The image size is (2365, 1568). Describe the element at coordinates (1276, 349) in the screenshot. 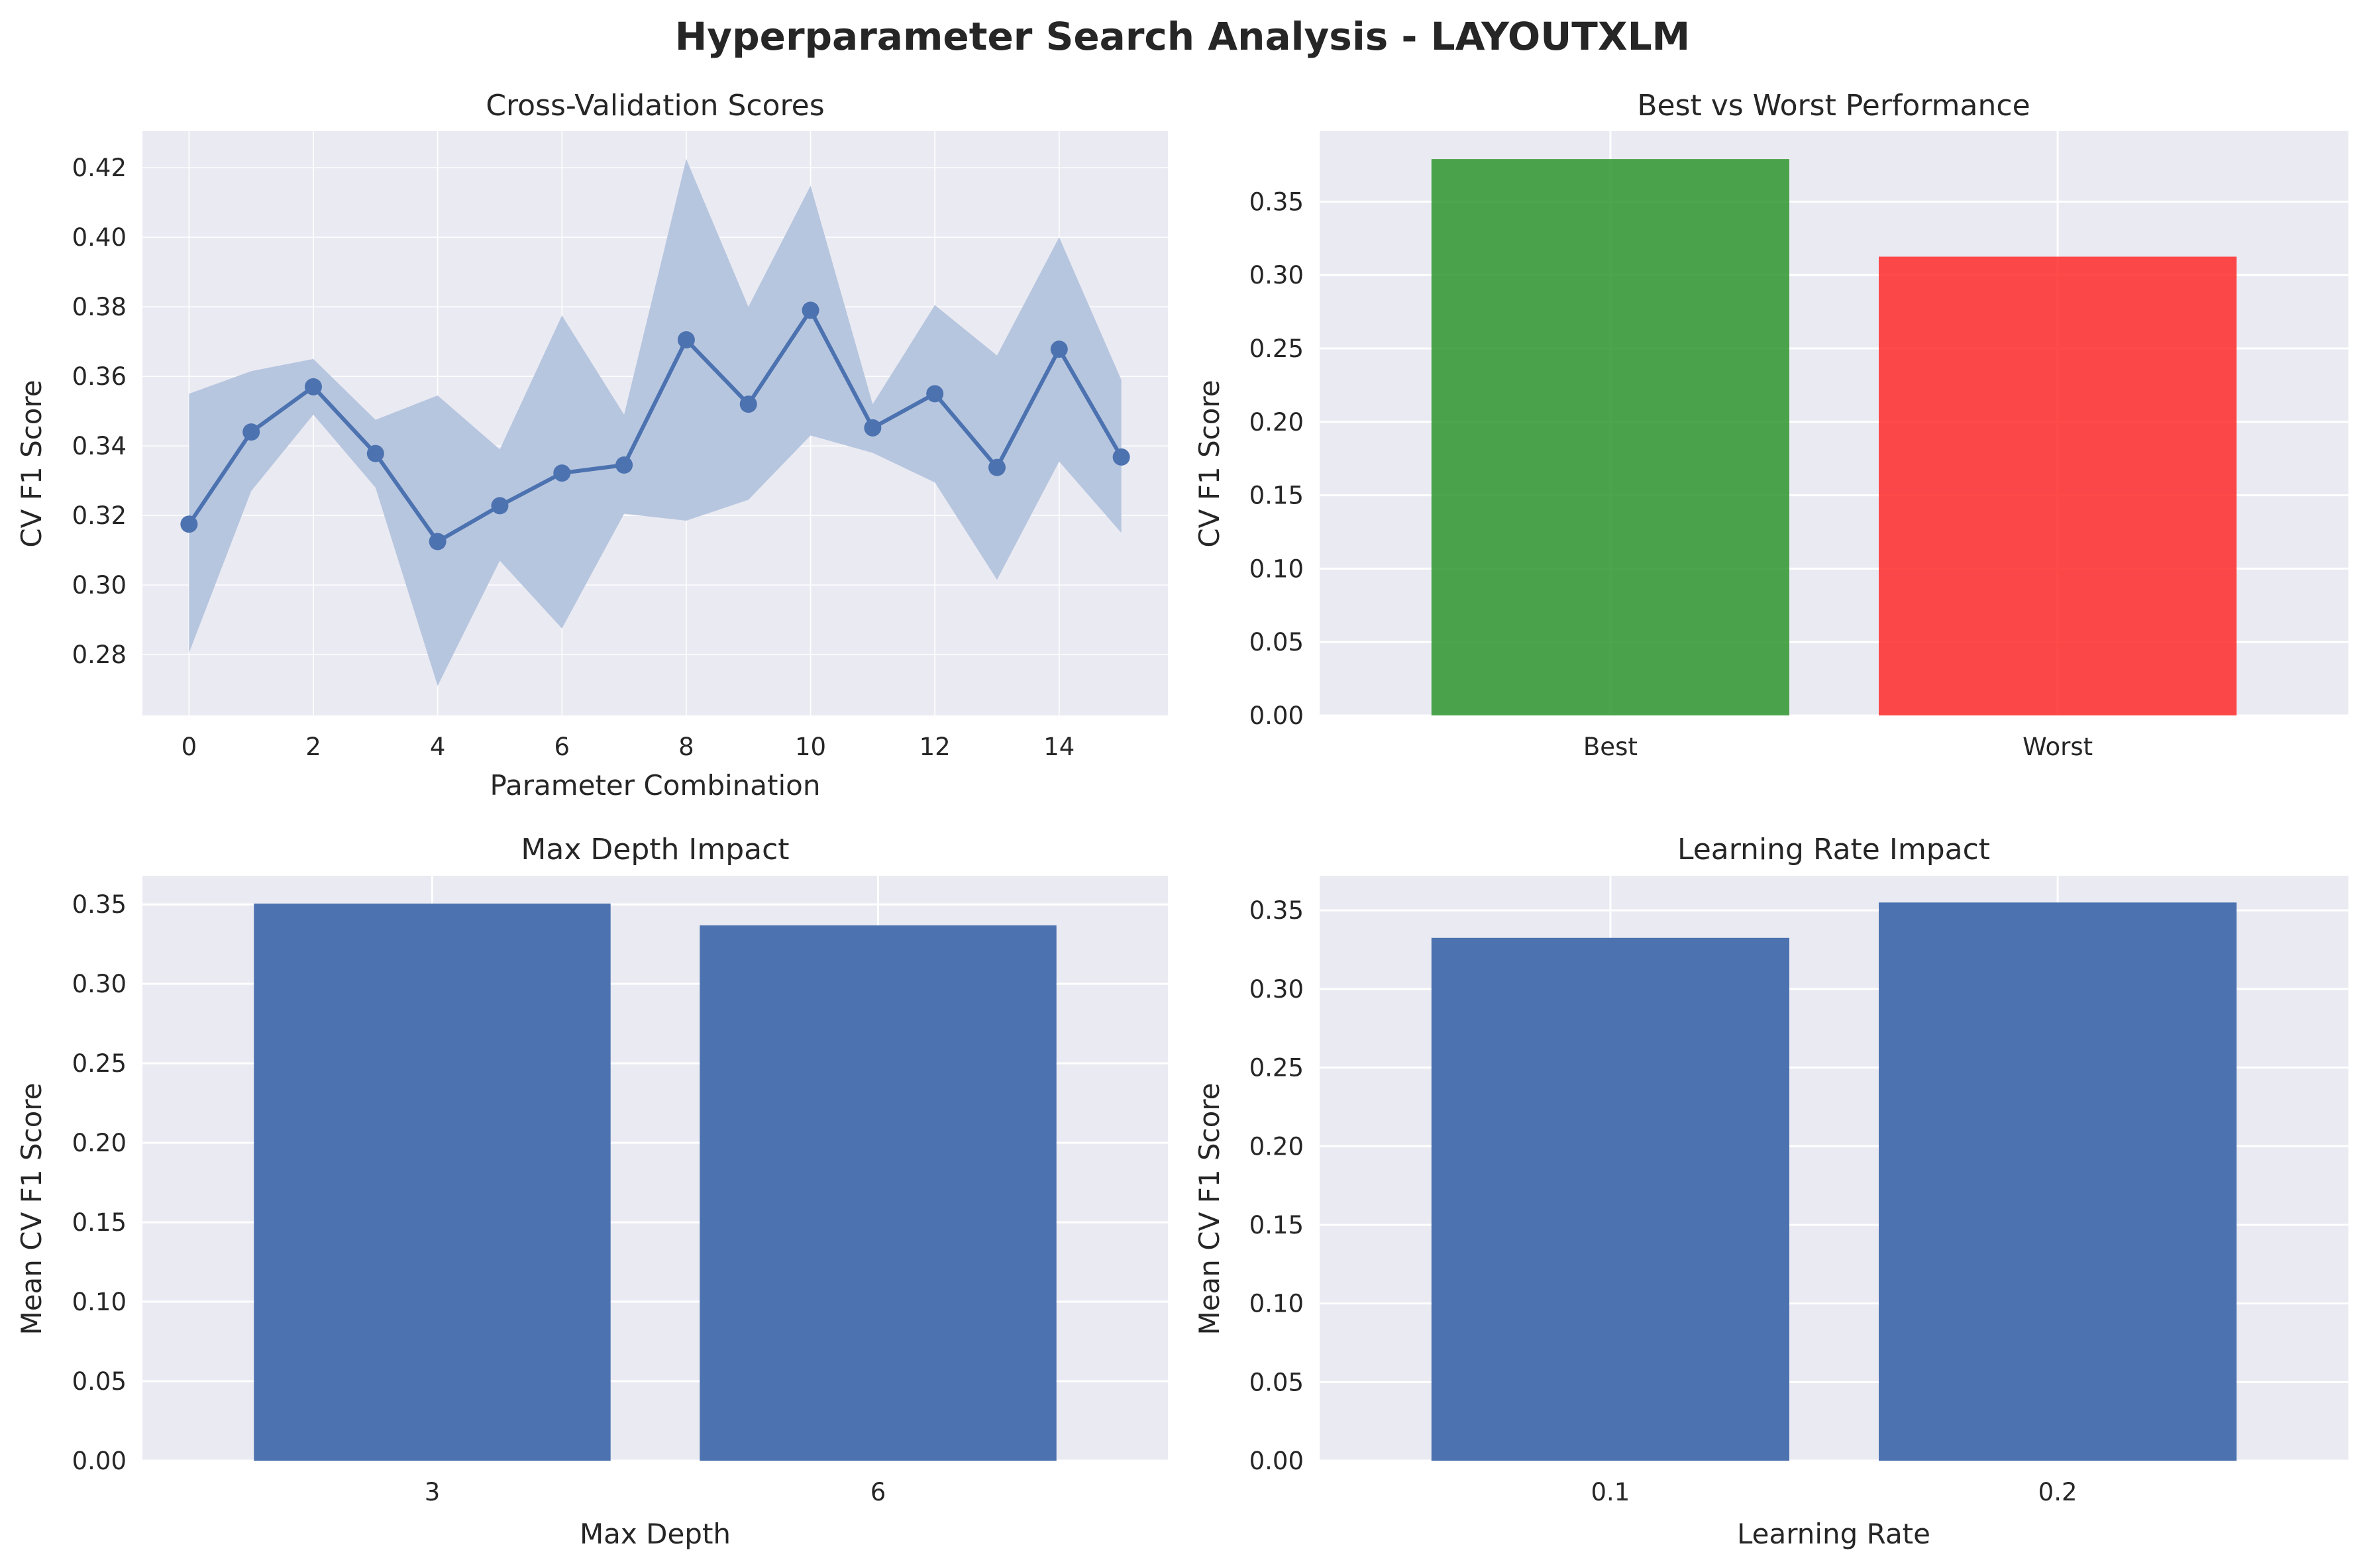

I see `bestworst-y-tick-label: 0.25` at that location.